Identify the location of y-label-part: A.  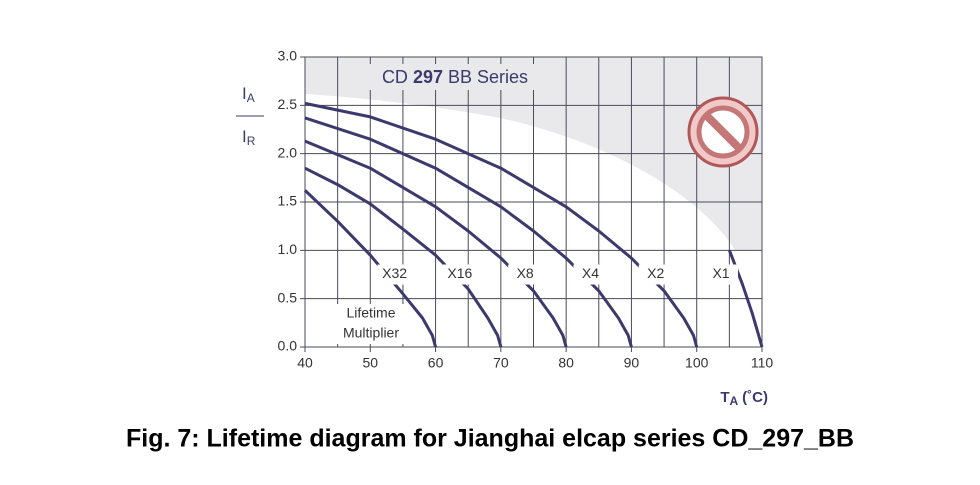
(251, 98).